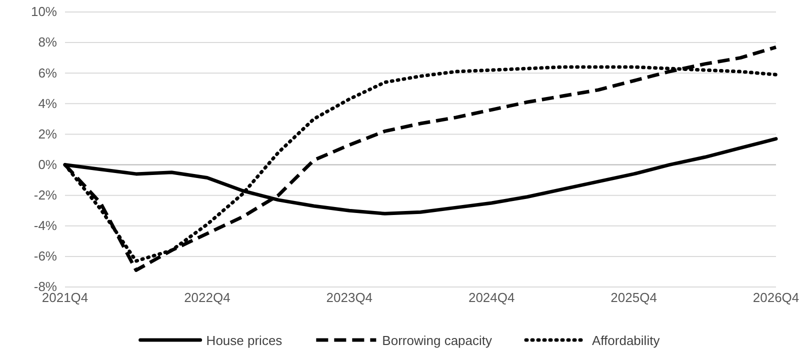 The height and width of the screenshot is (352, 800). I want to click on x-tick-label: 2023Q4, so click(349, 298).